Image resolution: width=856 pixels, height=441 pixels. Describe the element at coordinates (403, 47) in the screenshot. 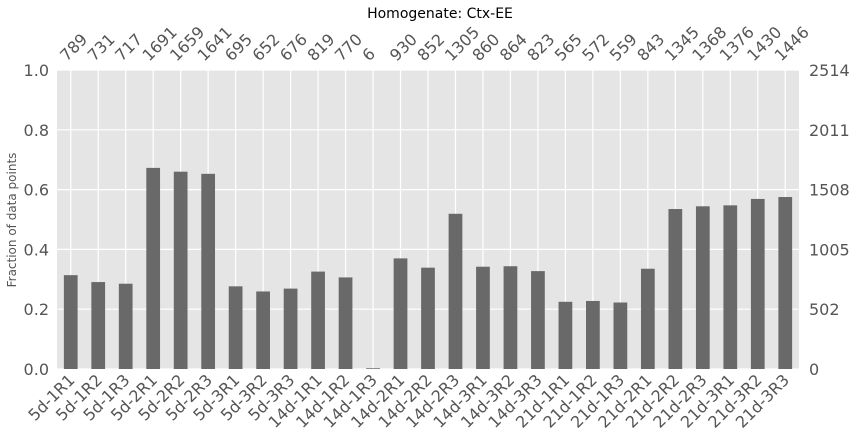

I see `count-label: 930` at that location.